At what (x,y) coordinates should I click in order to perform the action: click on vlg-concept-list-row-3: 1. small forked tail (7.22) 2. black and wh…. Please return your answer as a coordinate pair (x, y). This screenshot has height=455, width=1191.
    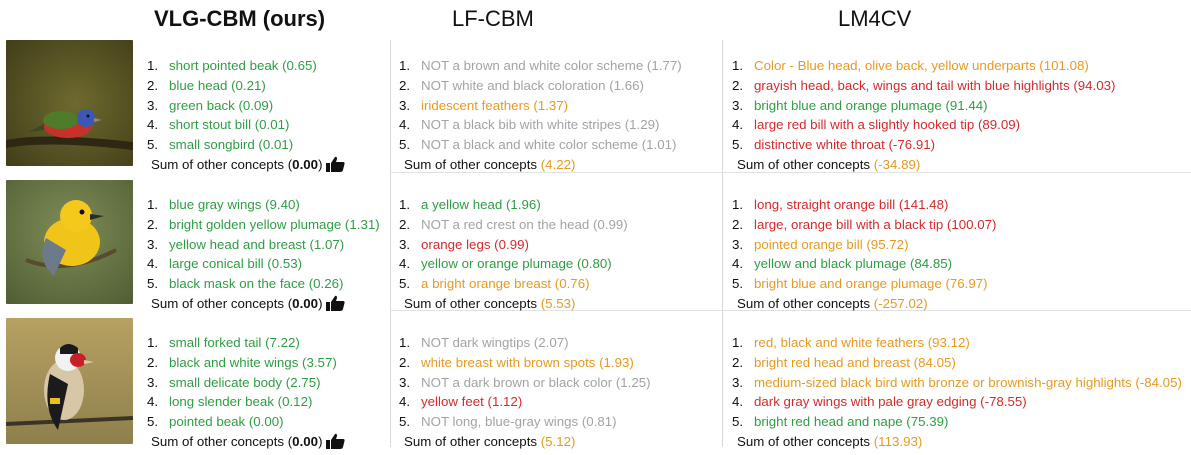
    Looking at the image, I should click on (246, 394).